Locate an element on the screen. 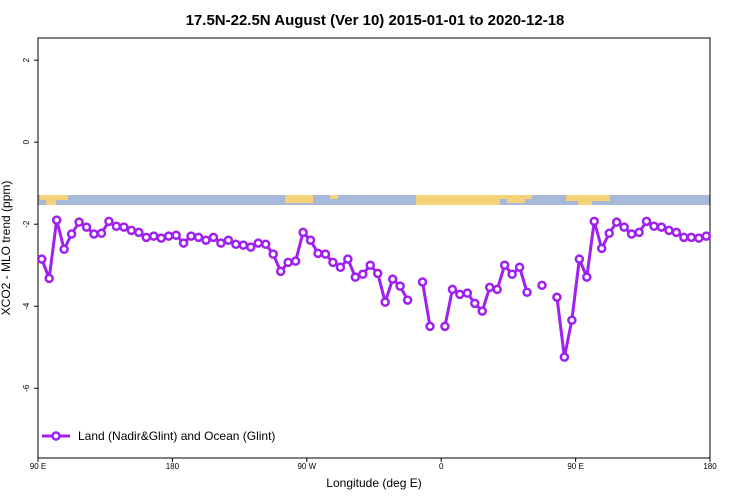 This screenshot has height=500, width=750. series-line is located at coordinates (426, 304).